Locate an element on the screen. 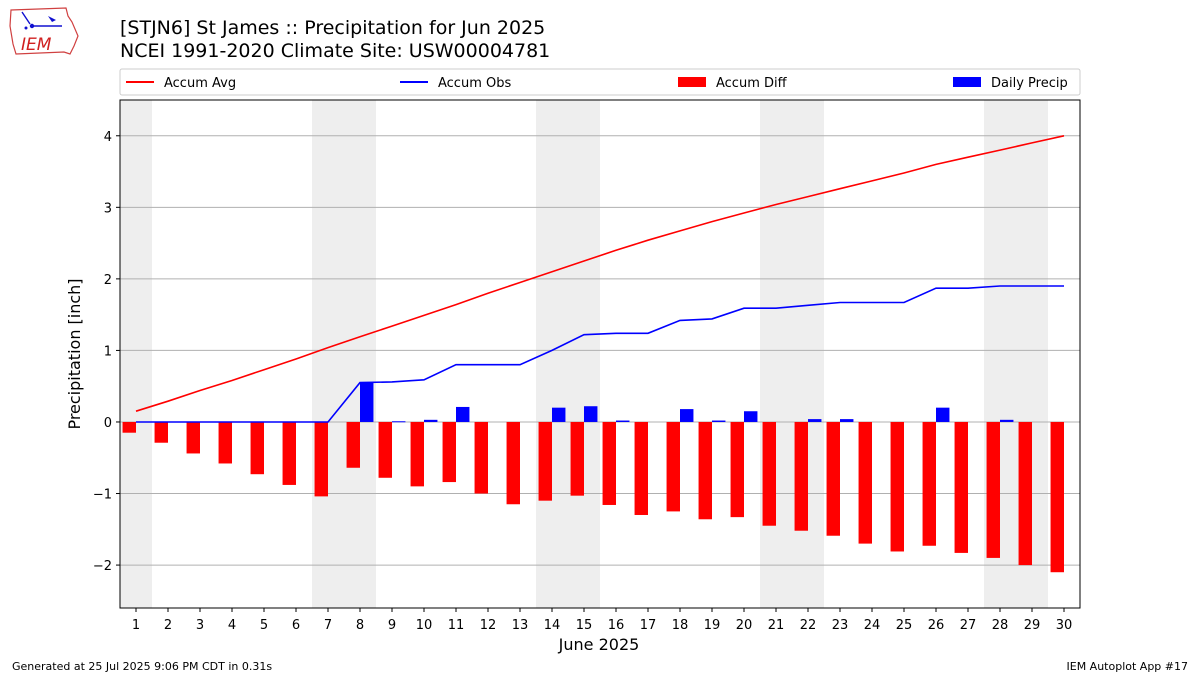 The height and width of the screenshot is (675, 1200). y-tick-label: 1 is located at coordinates (108, 351).